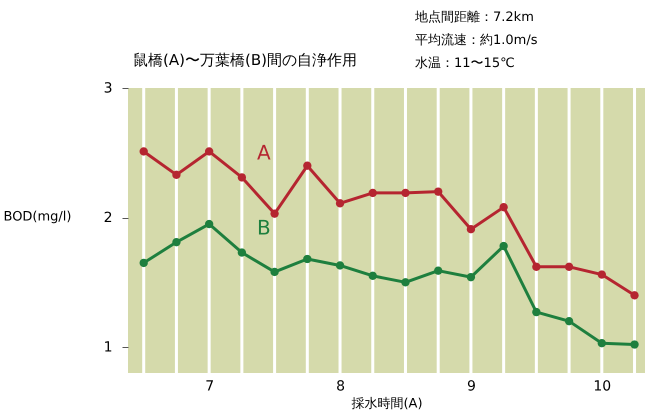  I want to click on series-label: B, so click(264, 228).